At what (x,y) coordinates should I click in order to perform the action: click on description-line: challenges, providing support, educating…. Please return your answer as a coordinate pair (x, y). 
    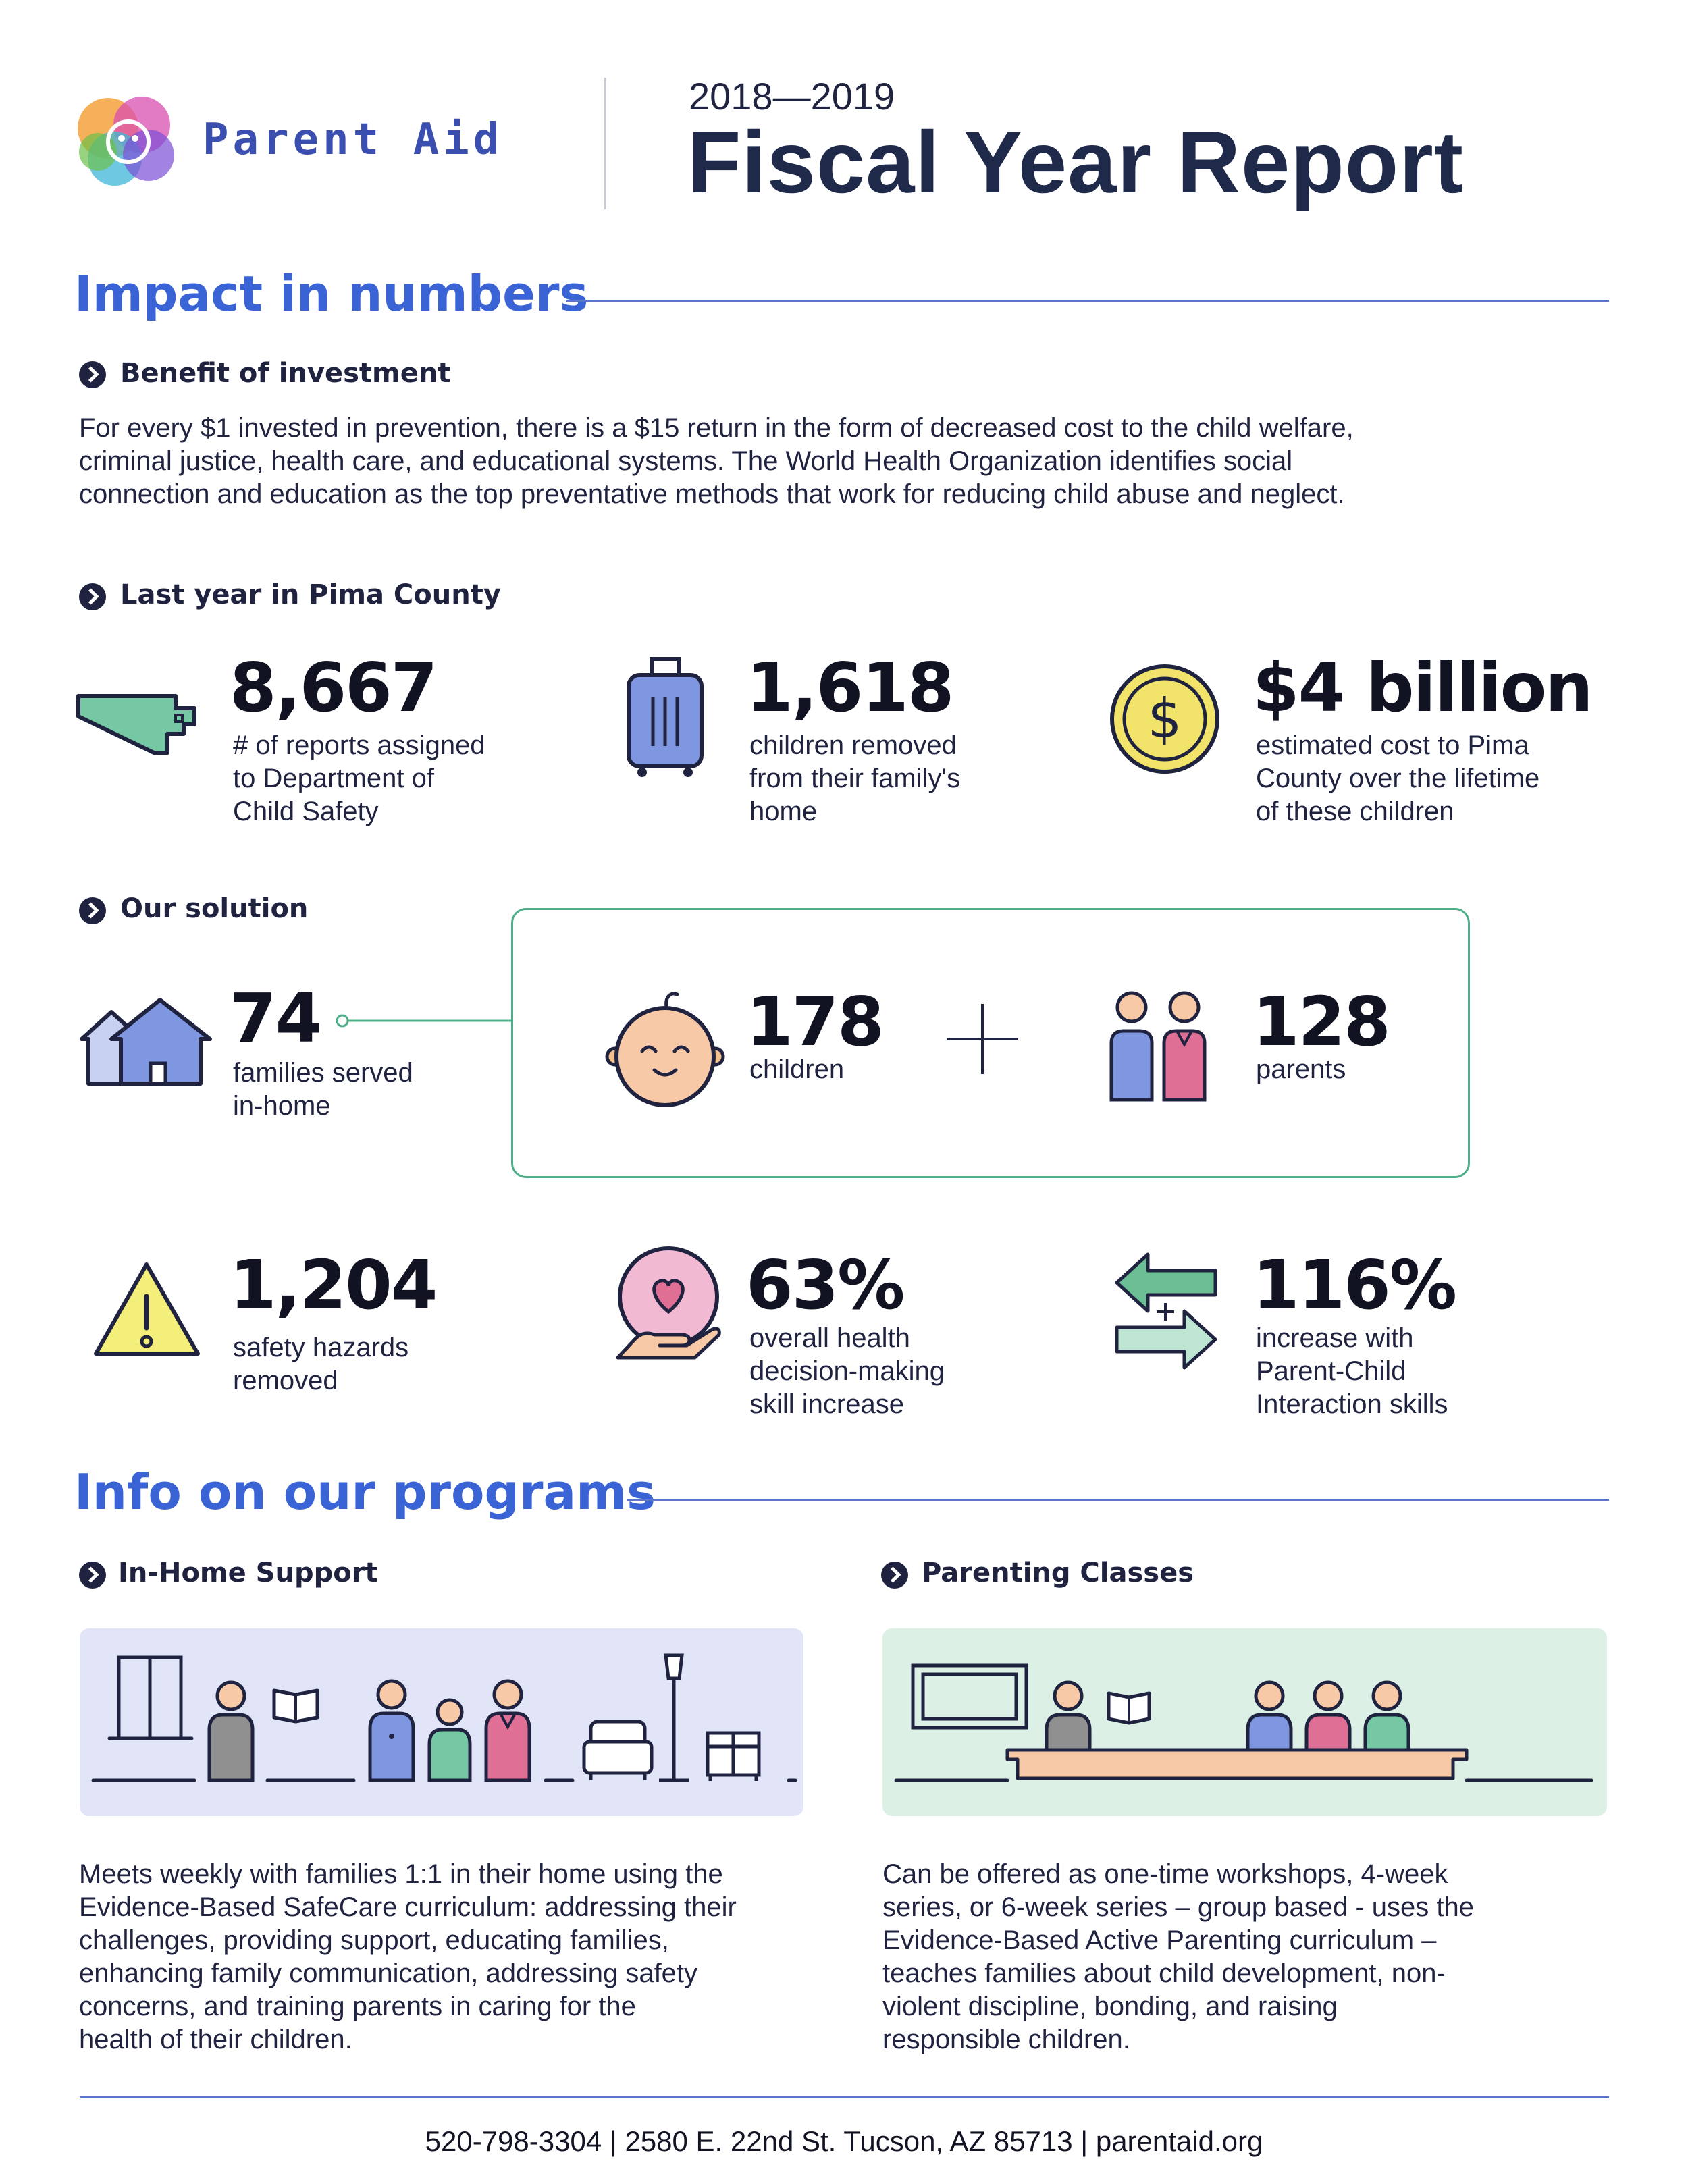
    Looking at the image, I should click on (374, 1940).